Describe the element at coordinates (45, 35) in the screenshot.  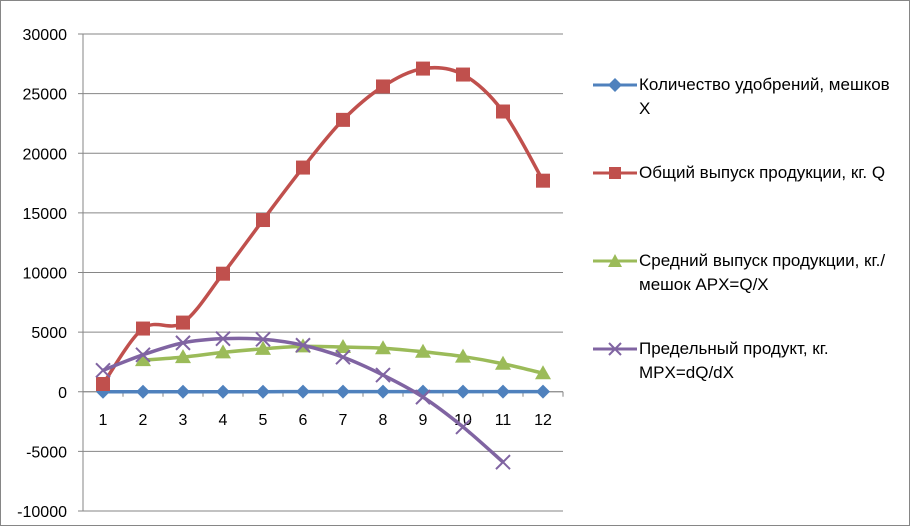
I see `y-tick-label: 30000` at that location.